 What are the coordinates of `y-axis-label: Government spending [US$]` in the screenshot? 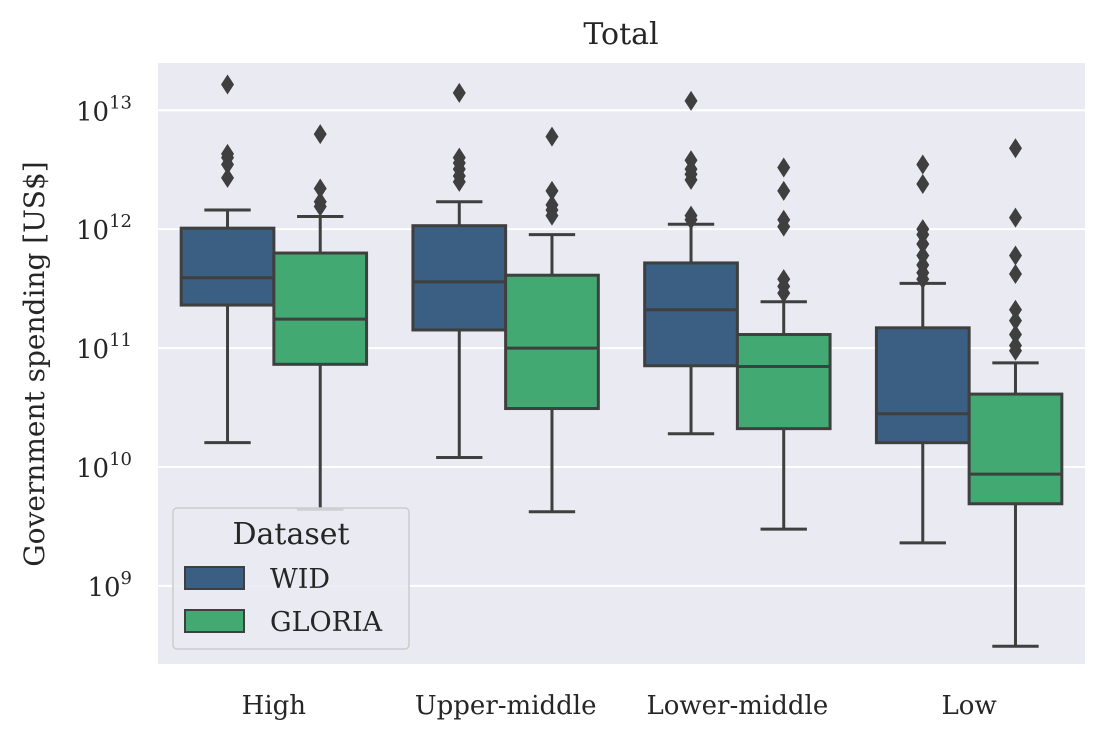 It's located at (34, 363).